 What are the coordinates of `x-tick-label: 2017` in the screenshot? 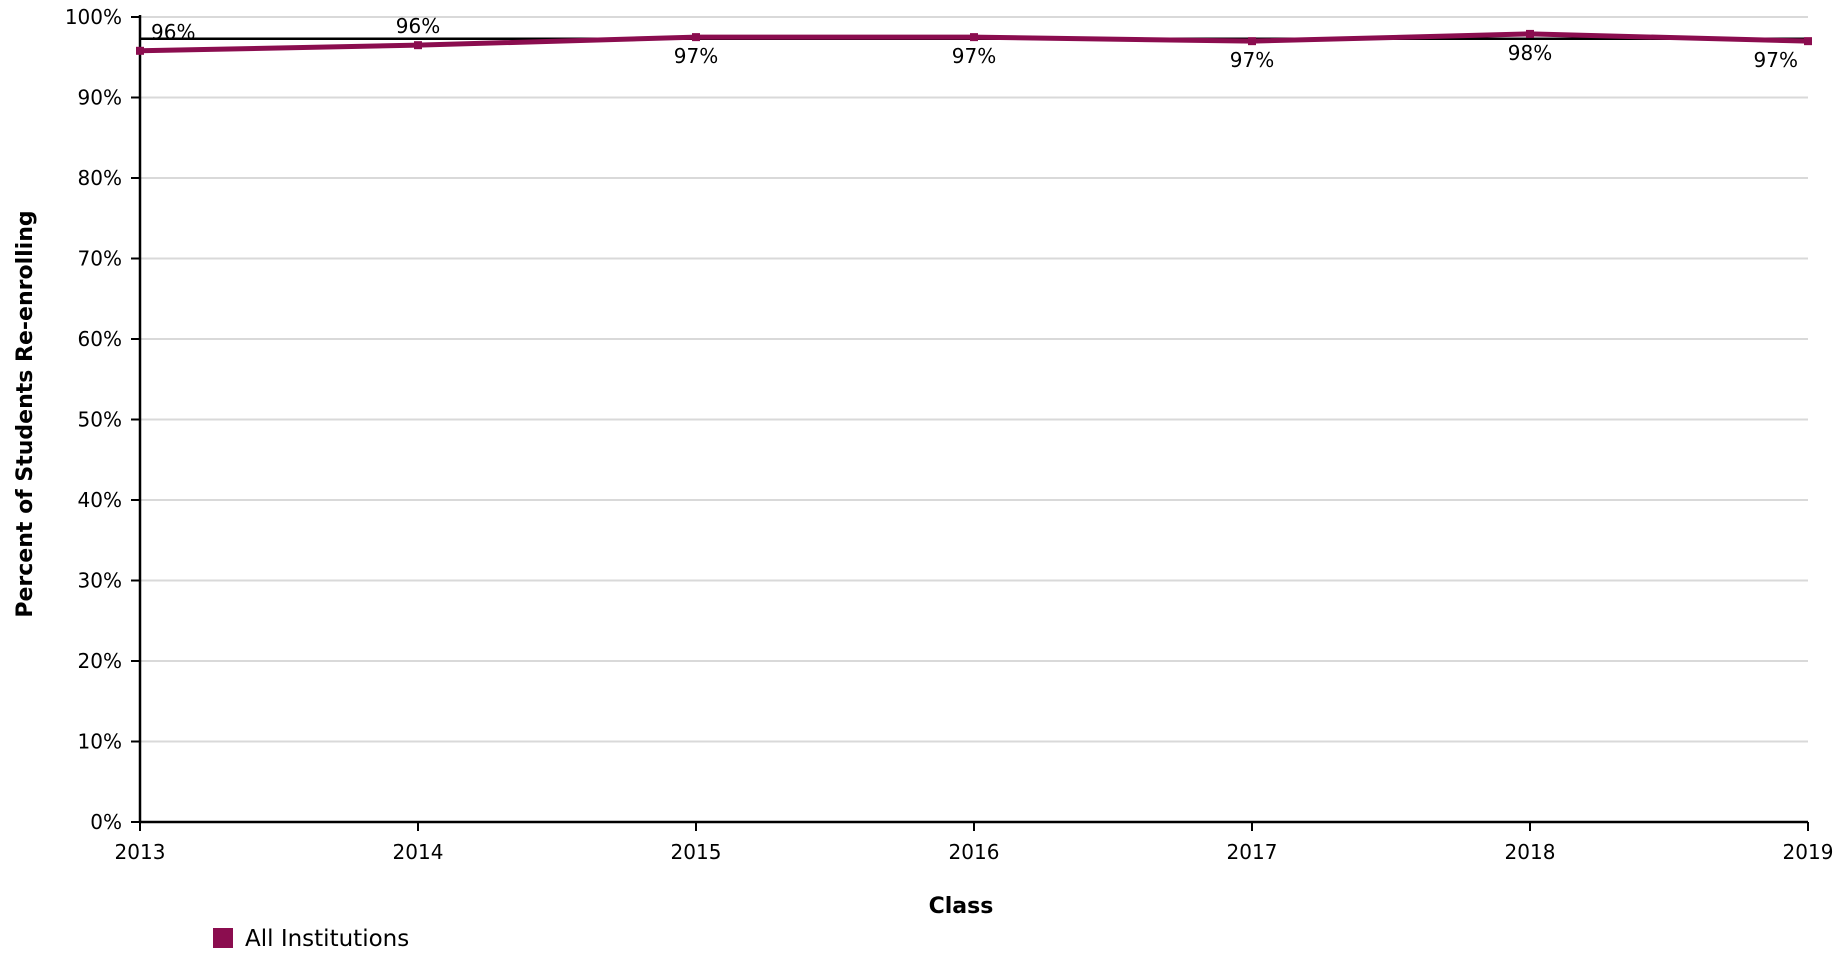 It's located at (1252, 852).